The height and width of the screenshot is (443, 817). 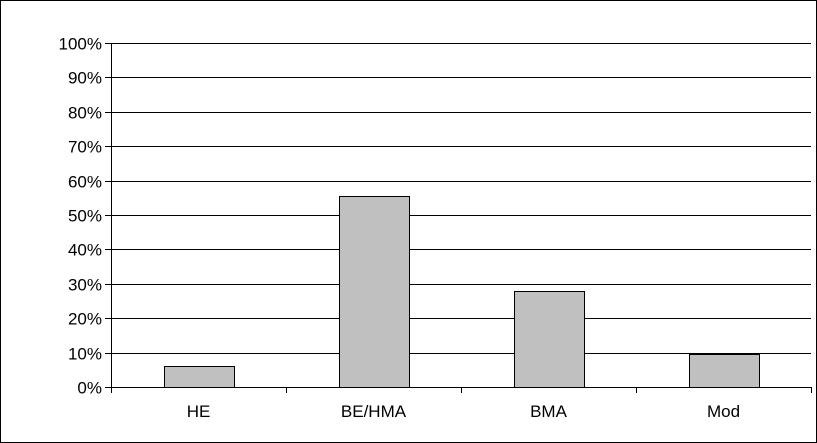 What do you see at coordinates (85, 78) in the screenshot?
I see `y-tick-label: 90%` at bounding box center [85, 78].